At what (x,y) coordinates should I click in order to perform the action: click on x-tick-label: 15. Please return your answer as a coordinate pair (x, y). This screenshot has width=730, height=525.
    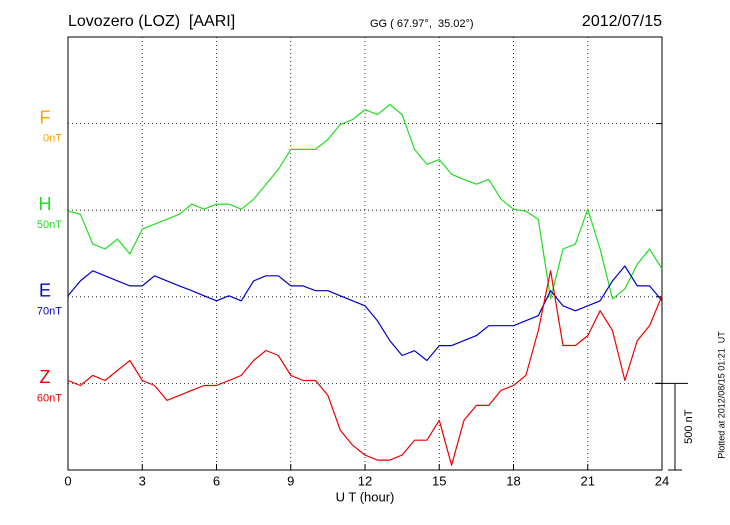
    Looking at the image, I should click on (439, 480).